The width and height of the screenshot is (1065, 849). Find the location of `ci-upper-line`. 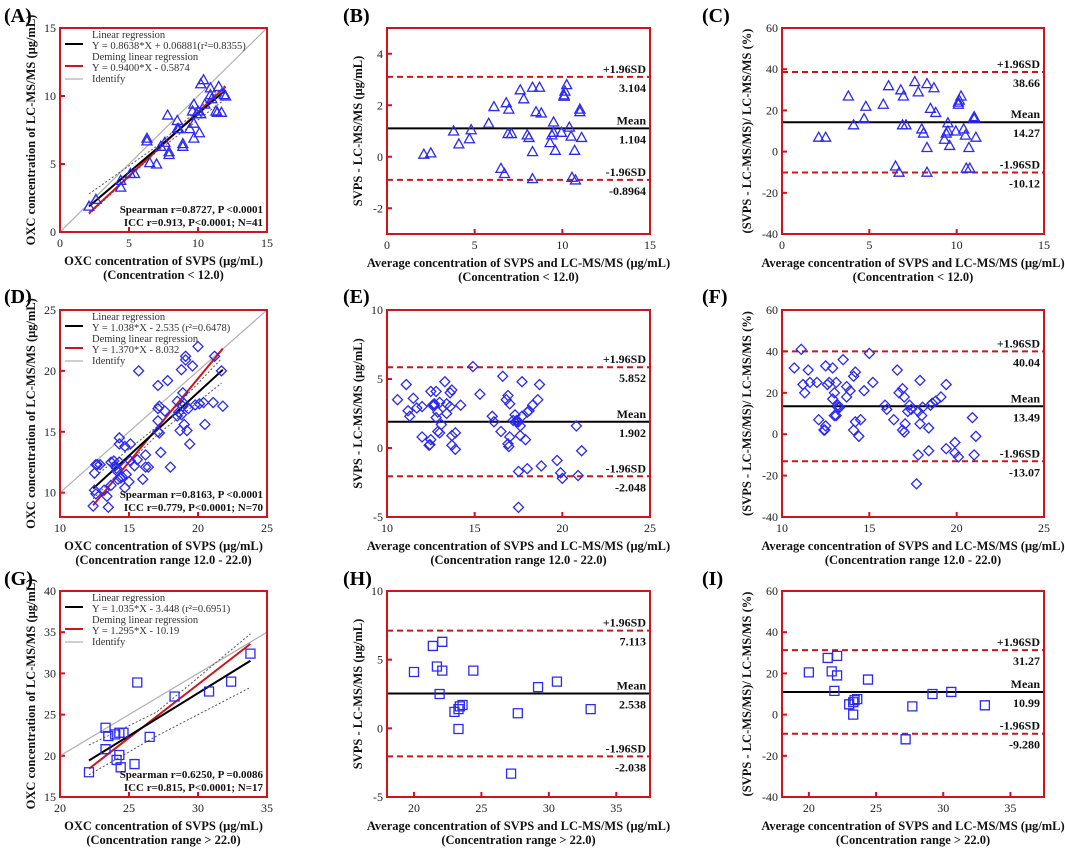

ci-upper-line is located at coordinates (169, 689).